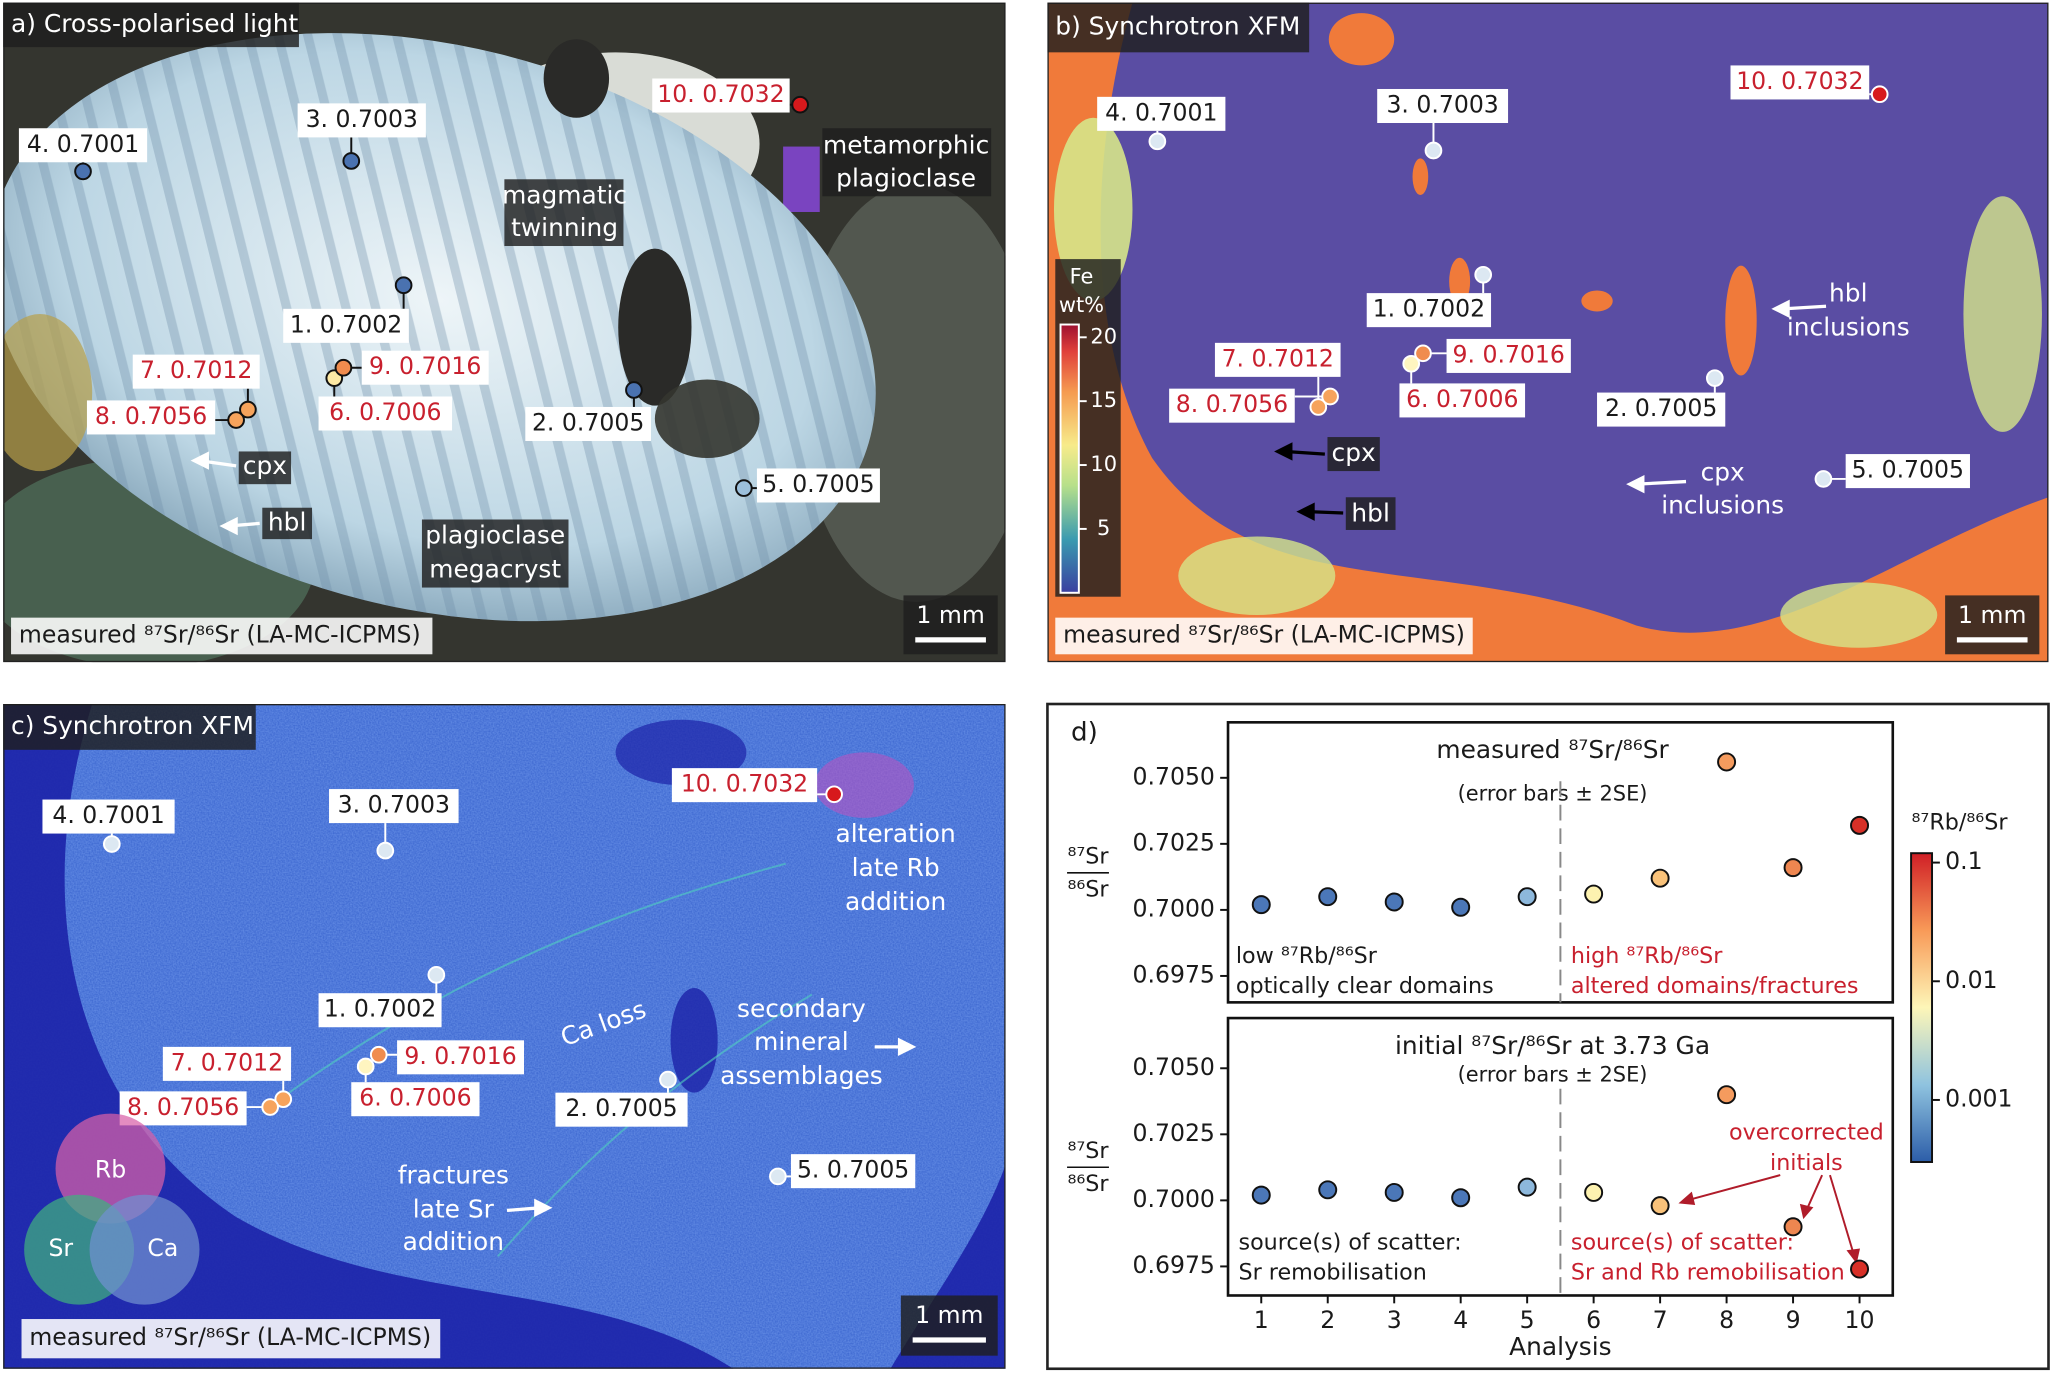 This screenshot has width=2053, height=1374. Describe the element at coordinates (1552, 1045) in the screenshot. I see `chart-title: initial ⁸⁷Sr/⁸⁶Sr at 3.73 Ga` at that location.